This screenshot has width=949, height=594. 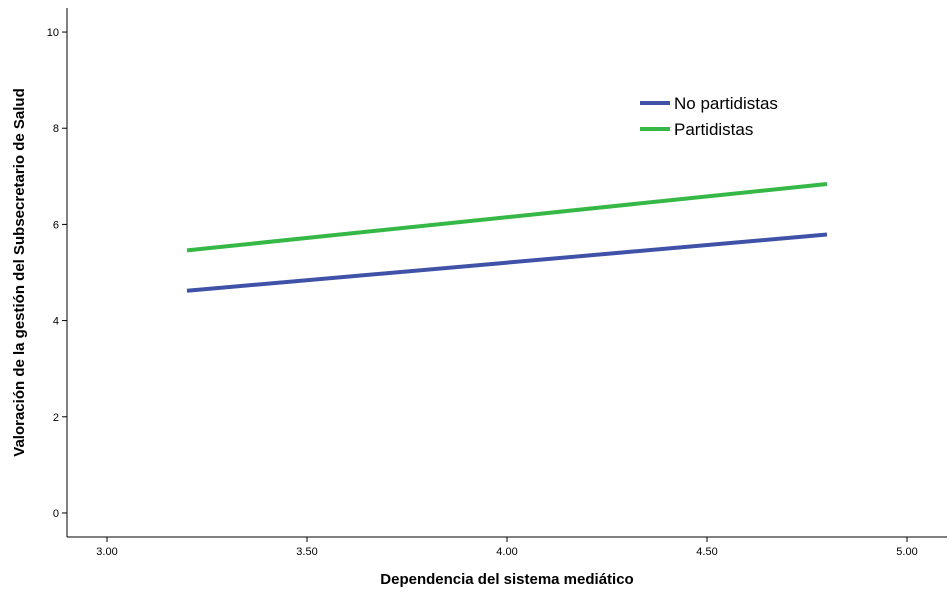 I want to click on legend-item: Partidistas, so click(x=696, y=129).